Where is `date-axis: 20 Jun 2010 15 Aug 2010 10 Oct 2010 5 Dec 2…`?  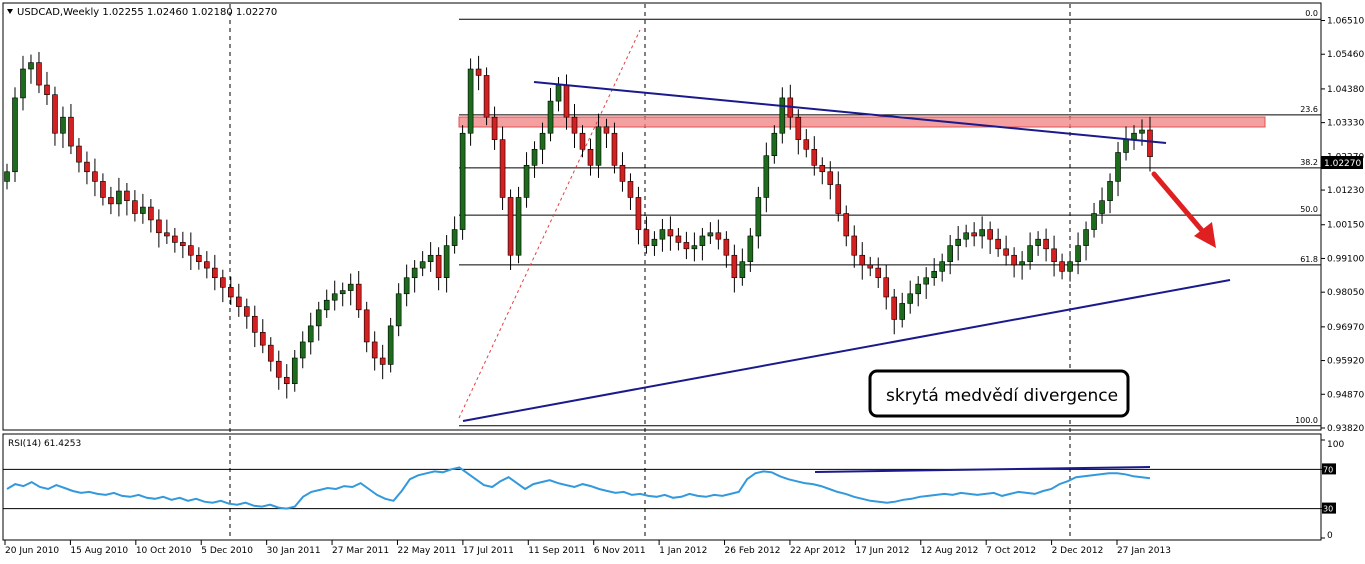
date-axis: 20 Jun 2010 15 Aug 2010 10 Oct 2010 5 Dec 2… is located at coordinates (587, 548).